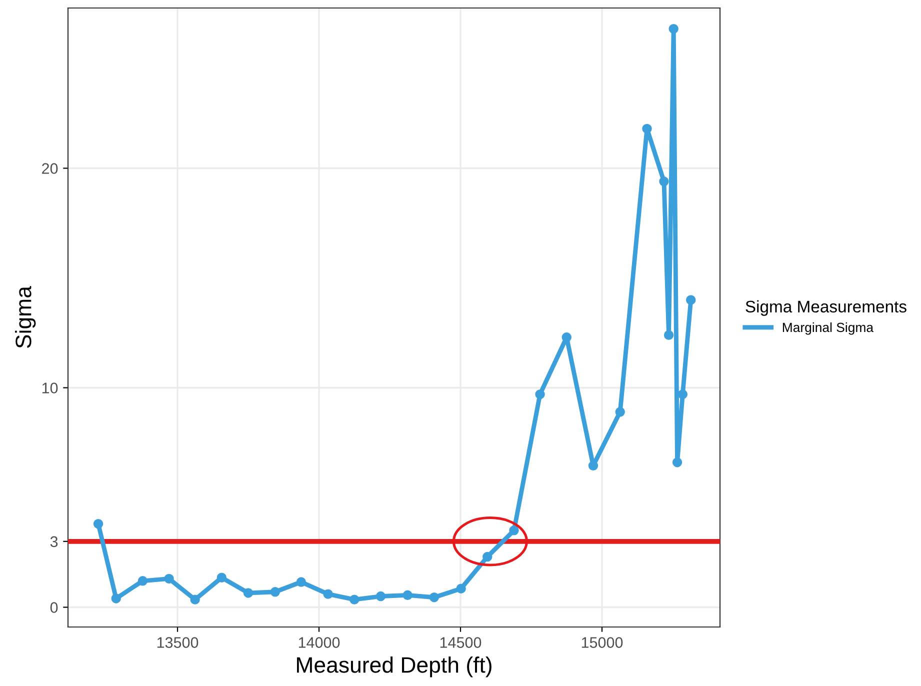  I want to click on legend-label: Marginal Sigma, so click(828, 328).